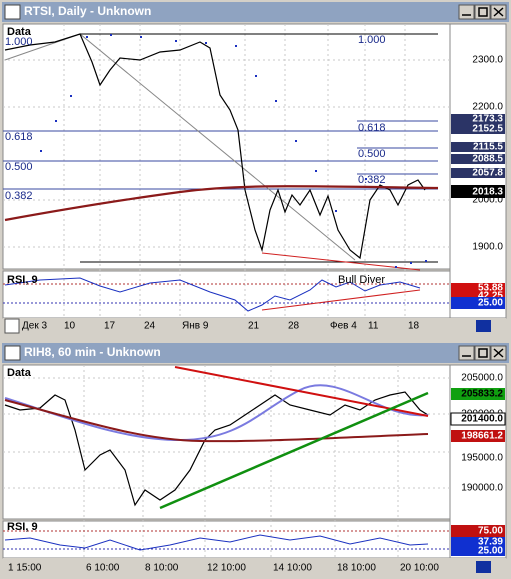 The image size is (511, 579). What do you see at coordinates (482, 394) in the screenshot?
I see `price-tag: 205833.2` at bounding box center [482, 394].